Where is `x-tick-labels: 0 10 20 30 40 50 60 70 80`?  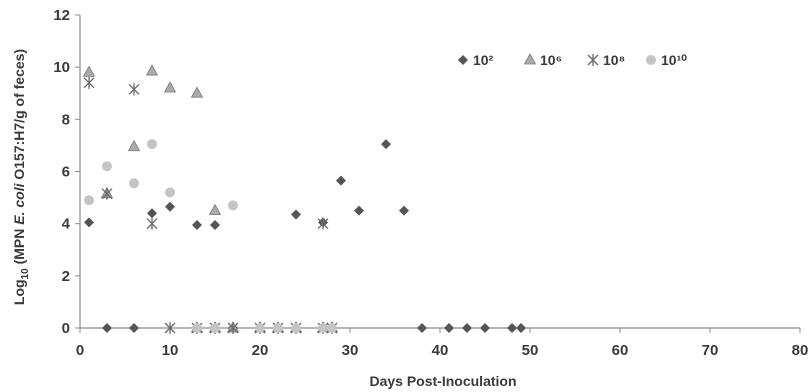
x-tick-labels: 0 10 20 30 40 50 60 70 80 is located at coordinates (442, 350).